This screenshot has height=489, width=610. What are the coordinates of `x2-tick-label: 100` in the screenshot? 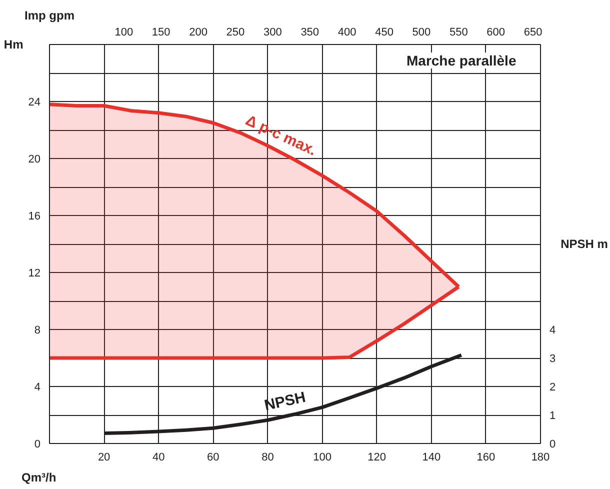 It's located at (124, 32).